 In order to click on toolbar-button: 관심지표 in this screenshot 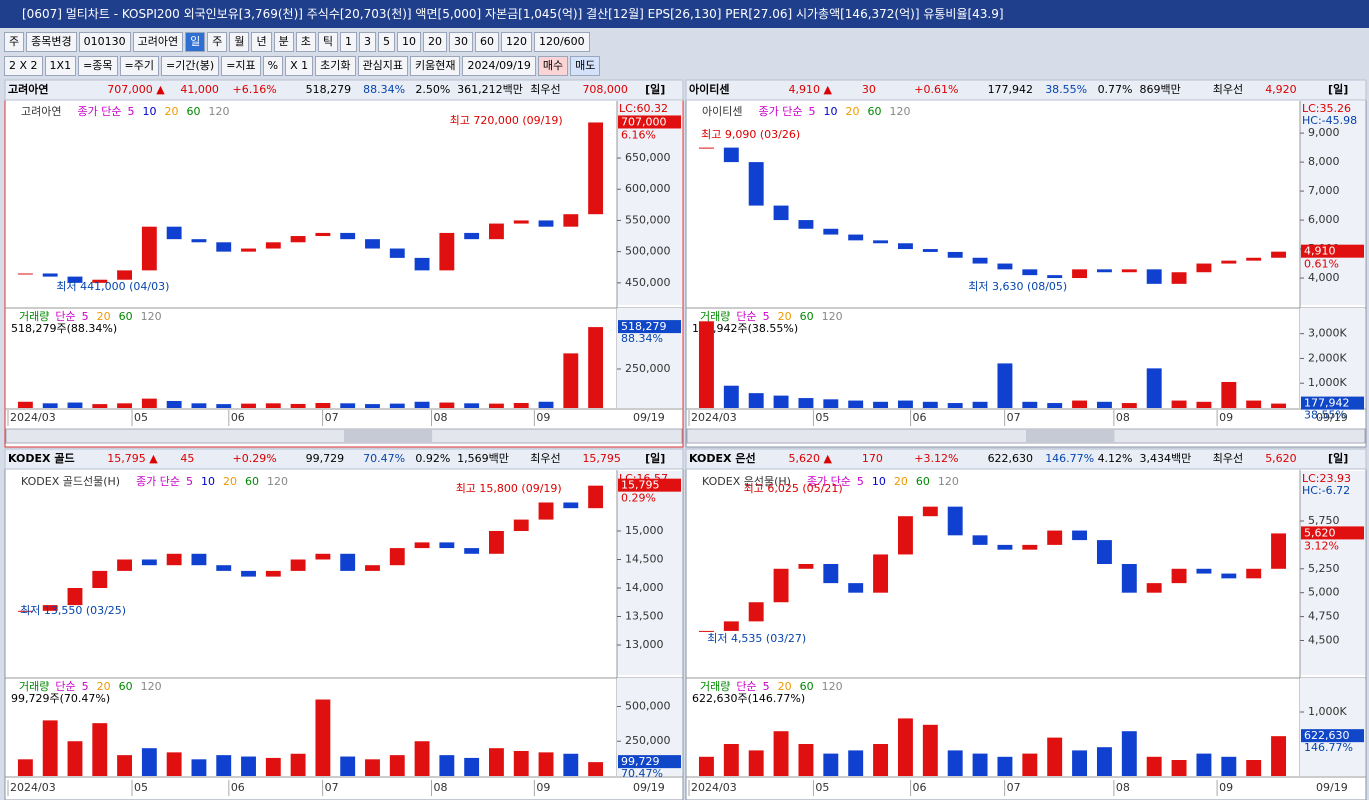, I will do `click(382, 66)`.